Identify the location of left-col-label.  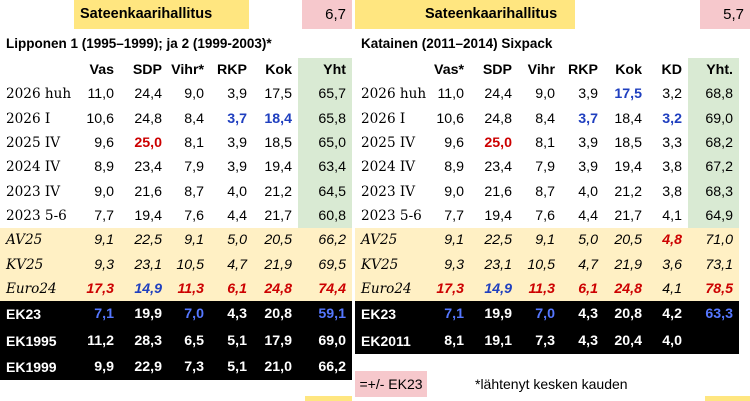
(38, 70).